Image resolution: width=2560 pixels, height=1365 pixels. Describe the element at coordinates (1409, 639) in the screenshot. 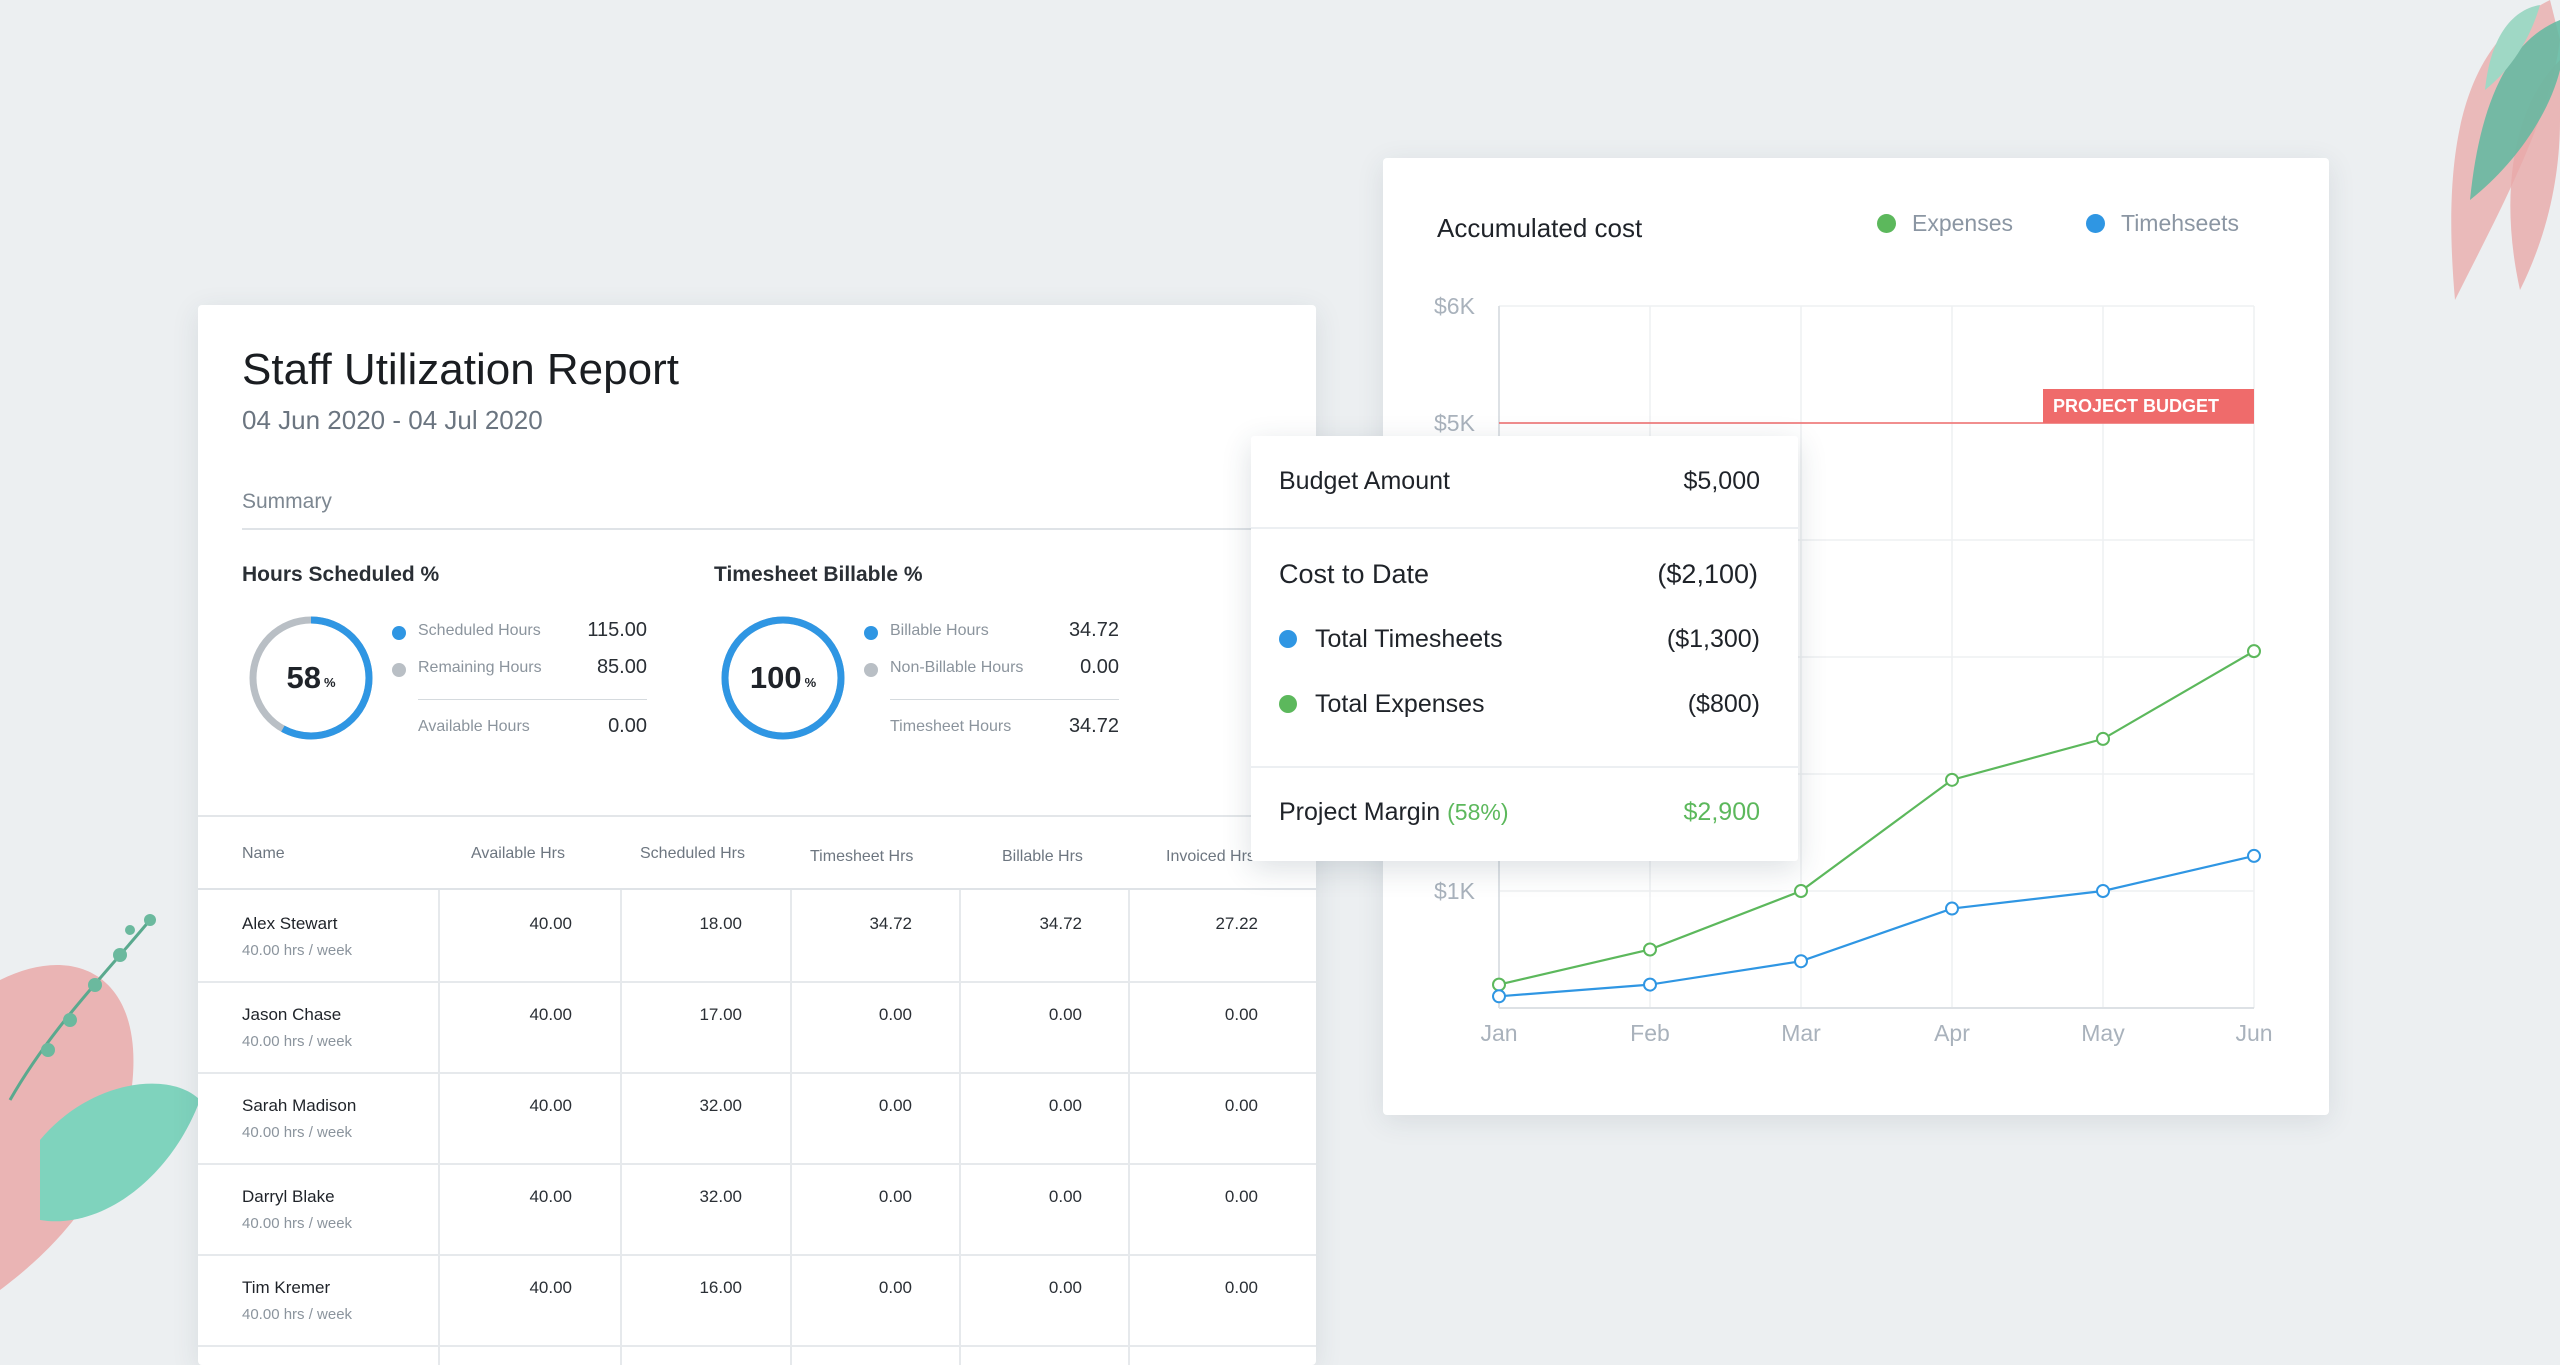

I see `total-timesheets-label: Total Timesheets` at that location.